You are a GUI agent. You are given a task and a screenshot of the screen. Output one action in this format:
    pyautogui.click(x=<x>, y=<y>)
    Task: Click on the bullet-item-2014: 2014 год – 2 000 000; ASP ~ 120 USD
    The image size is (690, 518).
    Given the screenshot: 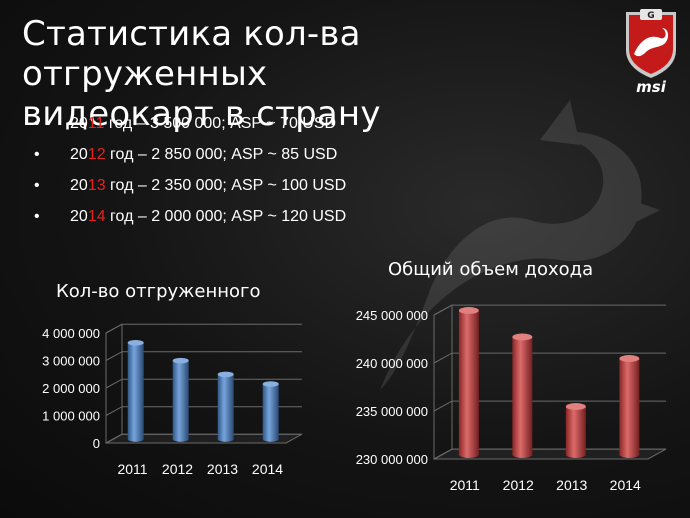 What is the action you would take?
    pyautogui.click(x=190, y=222)
    